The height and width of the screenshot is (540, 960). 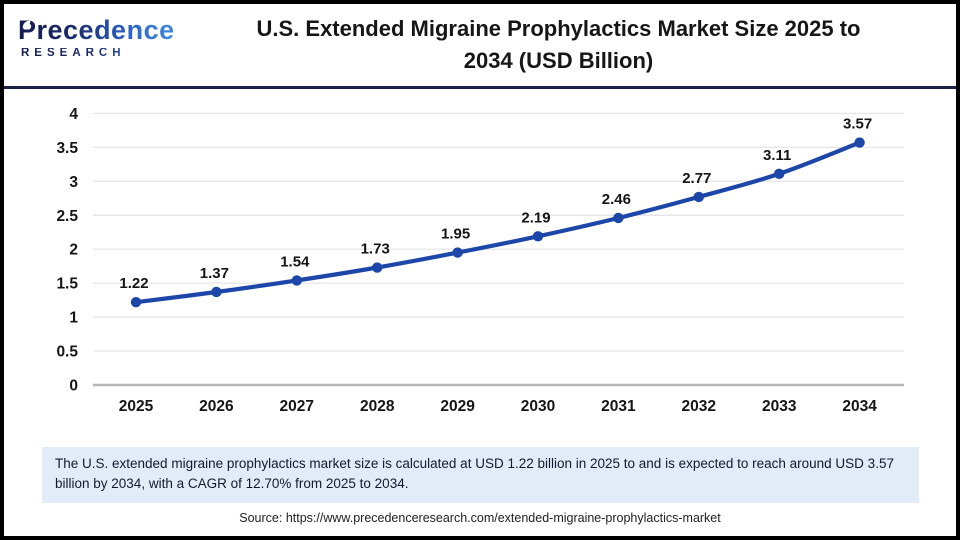 What do you see at coordinates (618, 406) in the screenshot?
I see `svg-text: 2031` at bounding box center [618, 406].